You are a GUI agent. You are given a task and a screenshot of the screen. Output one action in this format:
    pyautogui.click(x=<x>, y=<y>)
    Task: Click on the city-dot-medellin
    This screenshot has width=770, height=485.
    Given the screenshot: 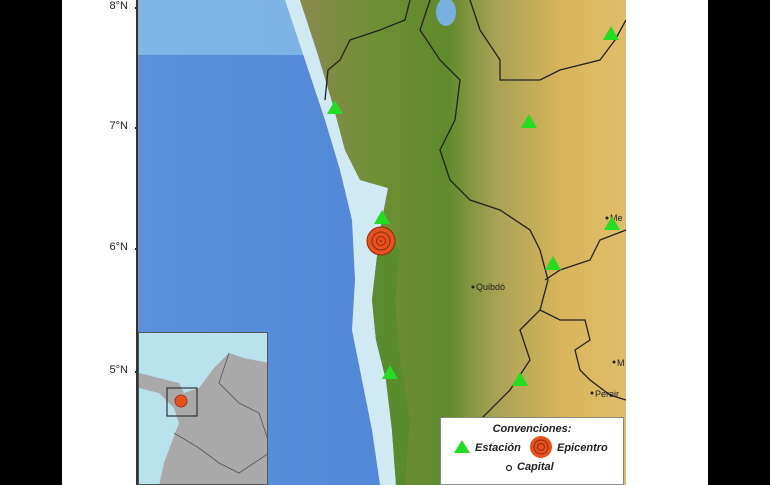 What is the action you would take?
    pyautogui.click(x=607, y=218)
    